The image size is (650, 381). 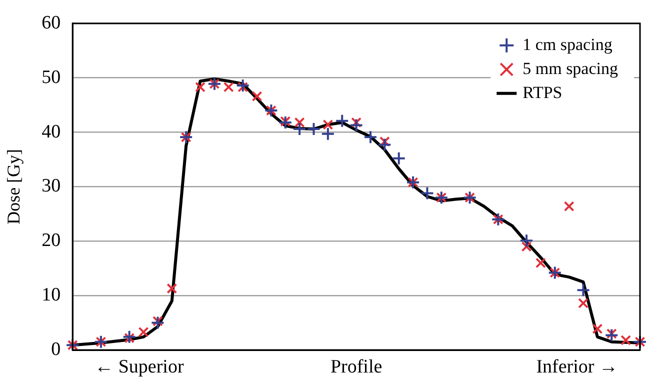 I want to click on y-tick-label: 0, so click(x=56, y=349).